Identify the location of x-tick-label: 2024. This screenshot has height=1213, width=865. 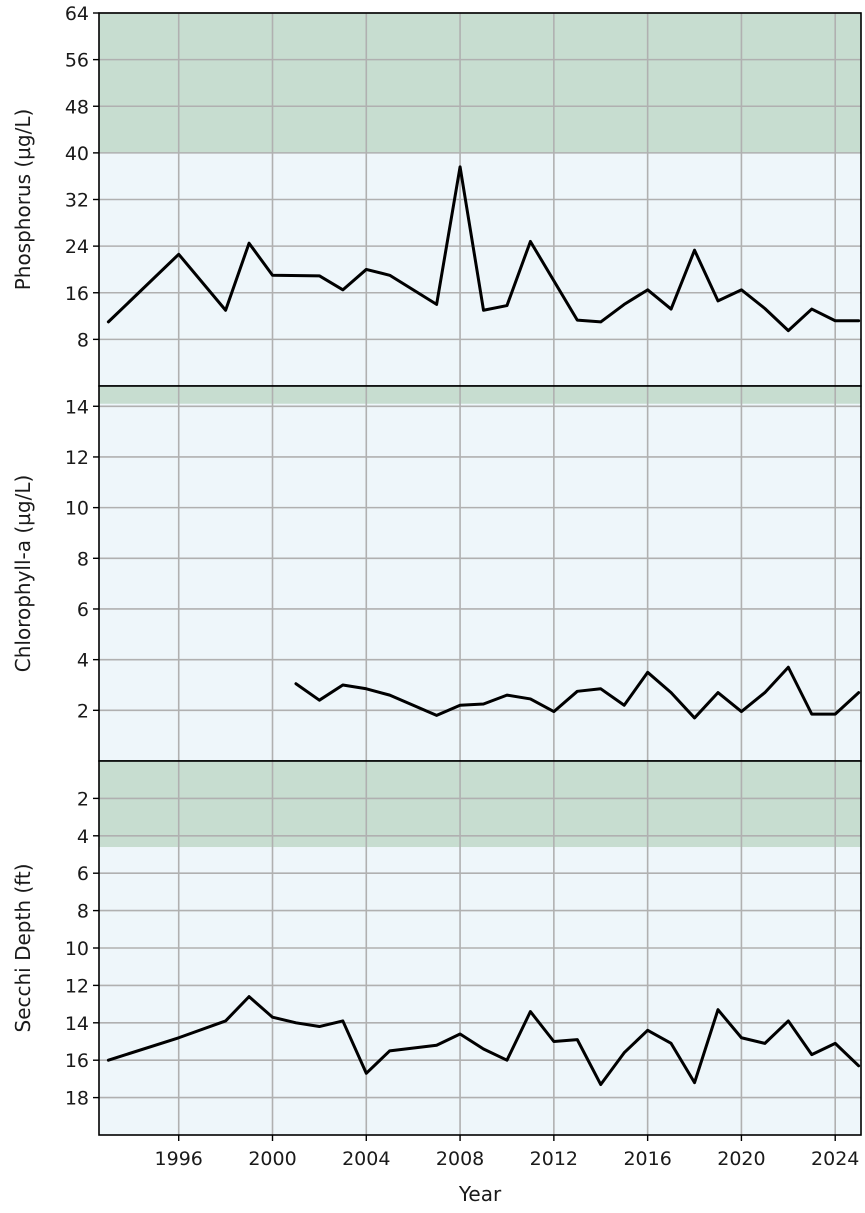
(835, 1159).